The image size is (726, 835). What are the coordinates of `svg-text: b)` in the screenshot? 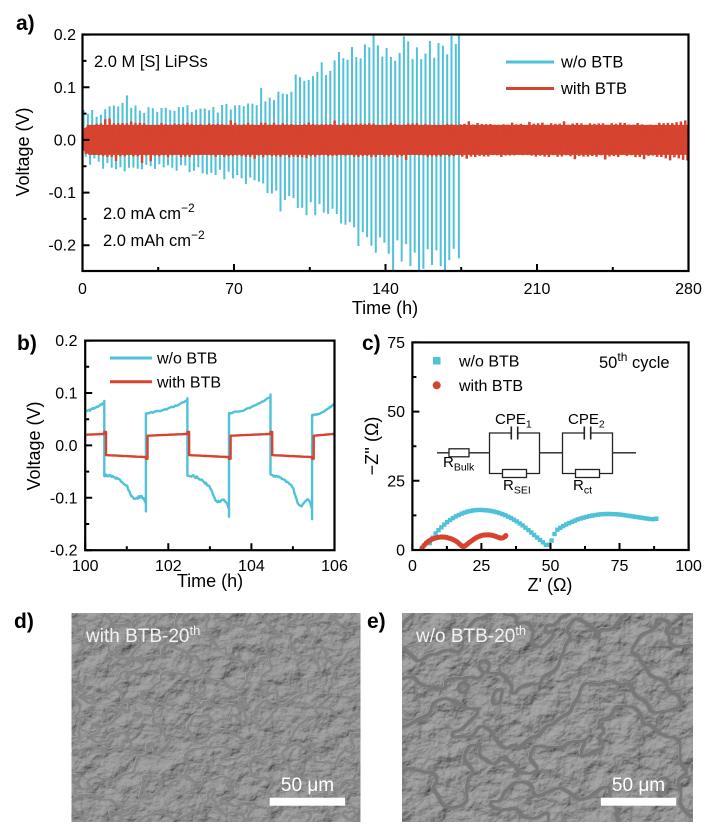 It's located at (27, 343).